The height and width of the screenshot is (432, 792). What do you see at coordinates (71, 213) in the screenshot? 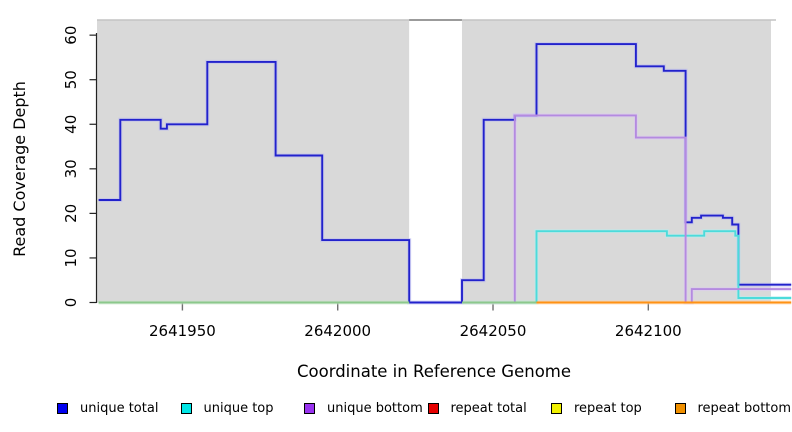
I see `y-tick-label: 20` at bounding box center [71, 213].